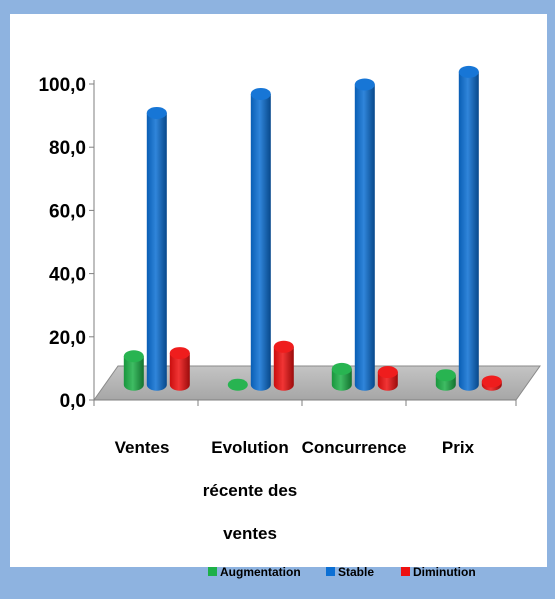 The height and width of the screenshot is (599, 555). Describe the element at coordinates (67, 211) in the screenshot. I see `y-tick-label: 60,0` at that location.